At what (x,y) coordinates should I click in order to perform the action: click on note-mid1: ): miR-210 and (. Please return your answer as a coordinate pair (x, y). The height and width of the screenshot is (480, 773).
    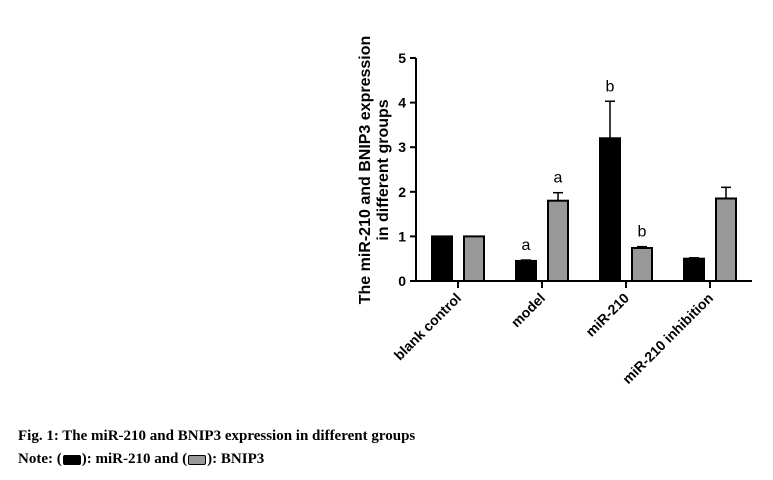
    Looking at the image, I should click on (134, 459).